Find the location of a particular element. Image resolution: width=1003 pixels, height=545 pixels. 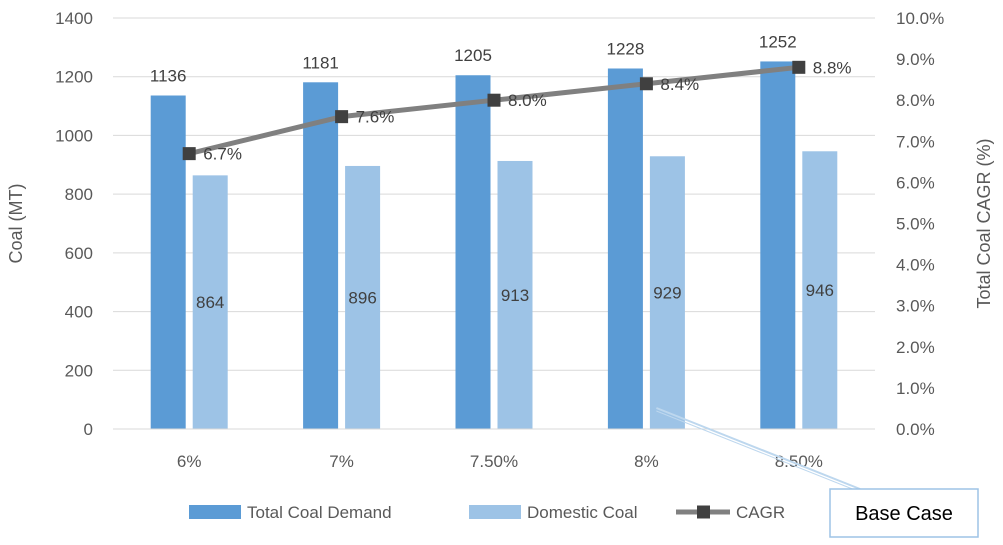

y-tick-label: 1400 is located at coordinates (74, 18).